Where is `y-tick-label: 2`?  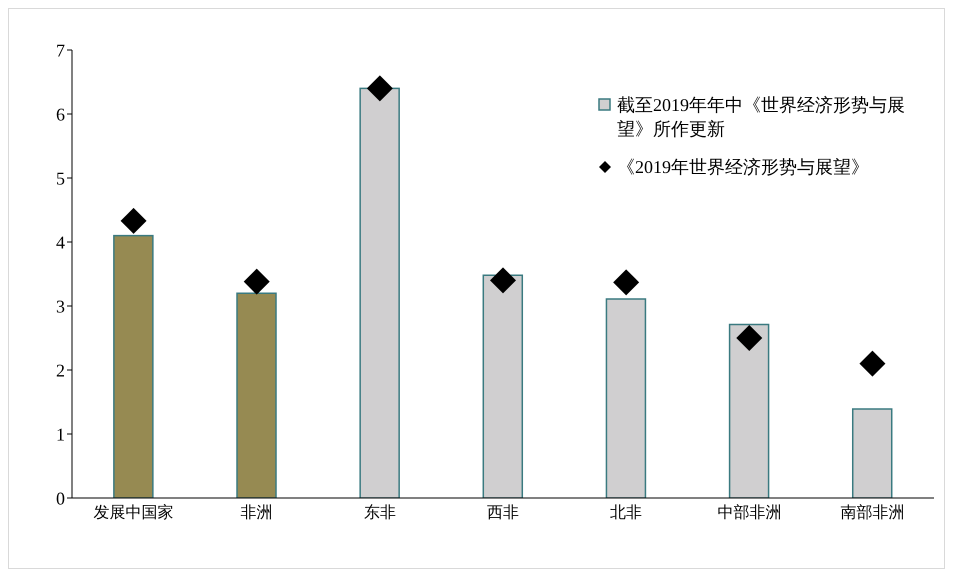 y-tick-label: 2 is located at coordinates (60, 370).